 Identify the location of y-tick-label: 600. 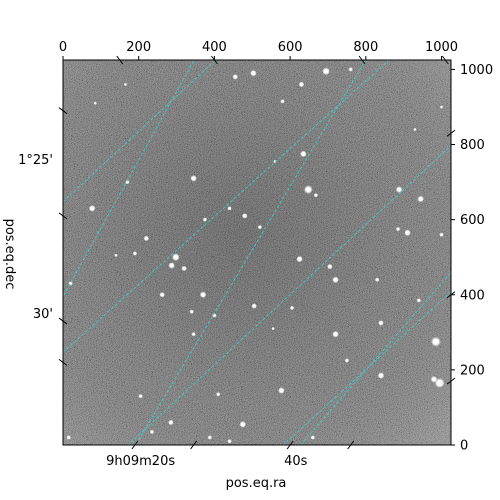
(472, 220).